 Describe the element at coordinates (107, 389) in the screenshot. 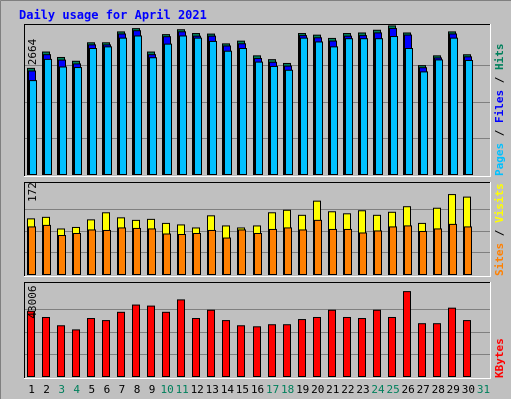

I see `x-label-day-6: 6` at that location.